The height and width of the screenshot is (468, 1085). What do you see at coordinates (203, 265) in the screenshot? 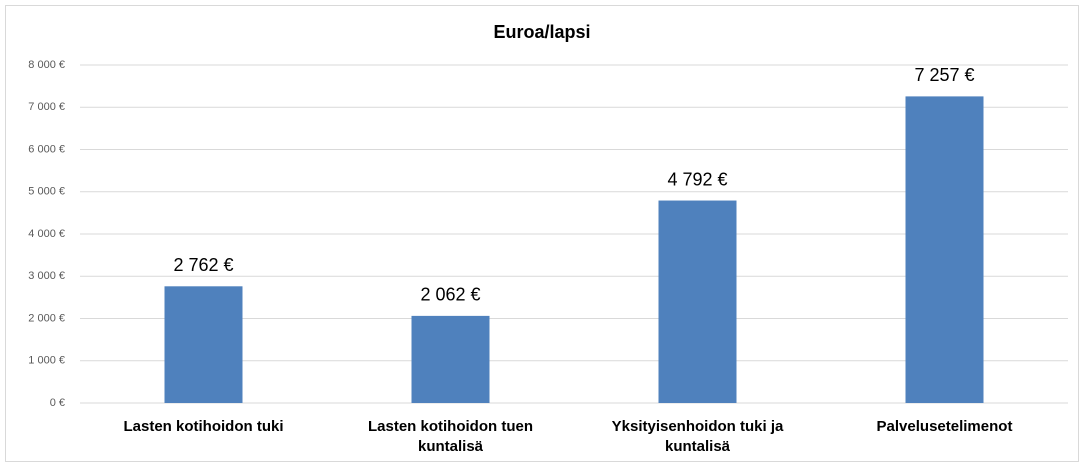
I see `data-label: 2 762 €` at bounding box center [203, 265].